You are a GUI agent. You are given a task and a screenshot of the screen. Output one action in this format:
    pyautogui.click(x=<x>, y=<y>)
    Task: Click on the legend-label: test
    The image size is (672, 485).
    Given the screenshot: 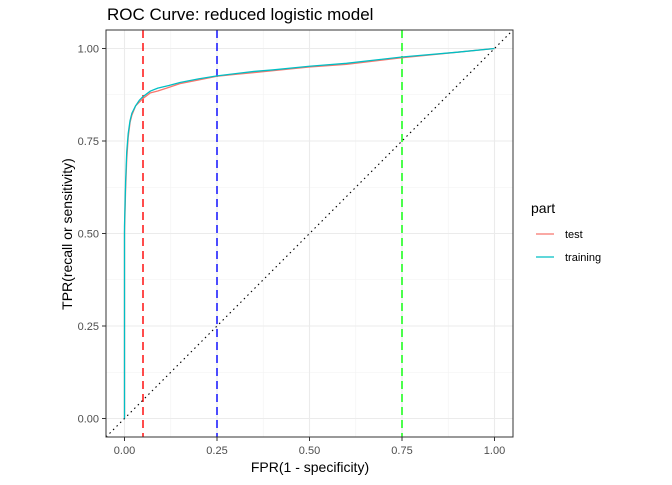 What is the action you would take?
    pyautogui.click(x=574, y=235)
    